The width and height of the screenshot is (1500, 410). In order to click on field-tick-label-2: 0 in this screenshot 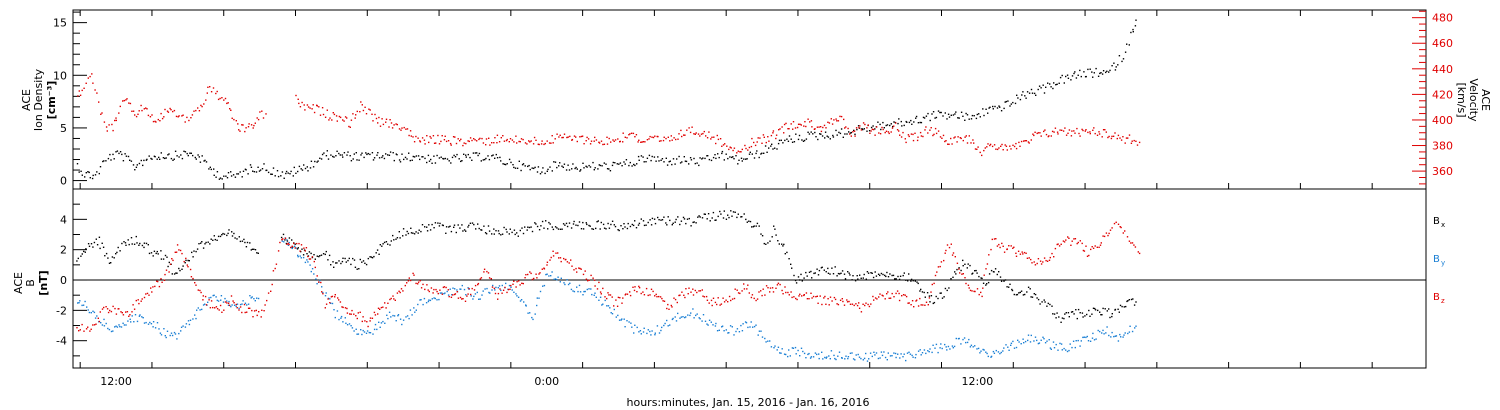, I will do `click(63, 280)`.